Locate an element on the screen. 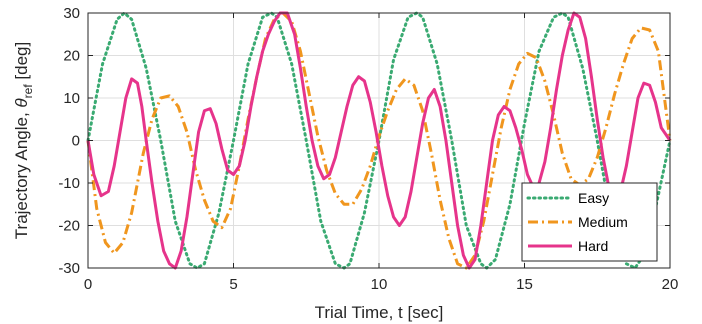  y-axis-label: Trajectory Angle, θref [deg] is located at coordinates (23, 140).